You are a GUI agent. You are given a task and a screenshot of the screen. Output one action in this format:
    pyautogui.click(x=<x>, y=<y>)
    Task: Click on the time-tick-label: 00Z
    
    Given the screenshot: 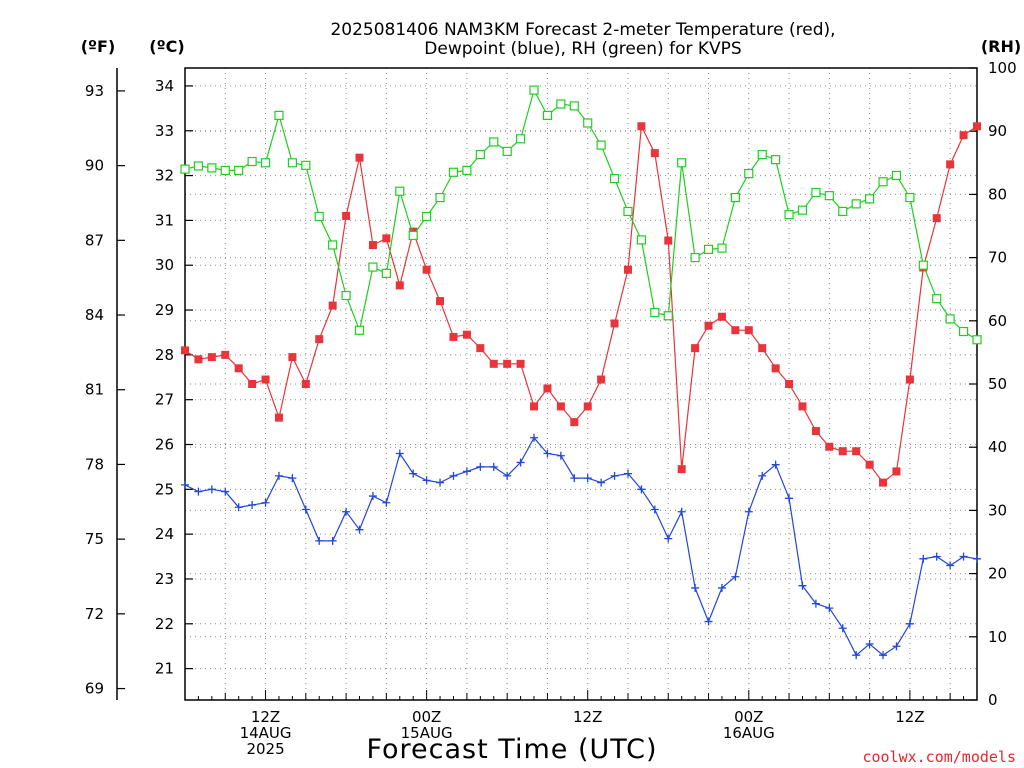 What is the action you would take?
    pyautogui.click(x=748, y=717)
    